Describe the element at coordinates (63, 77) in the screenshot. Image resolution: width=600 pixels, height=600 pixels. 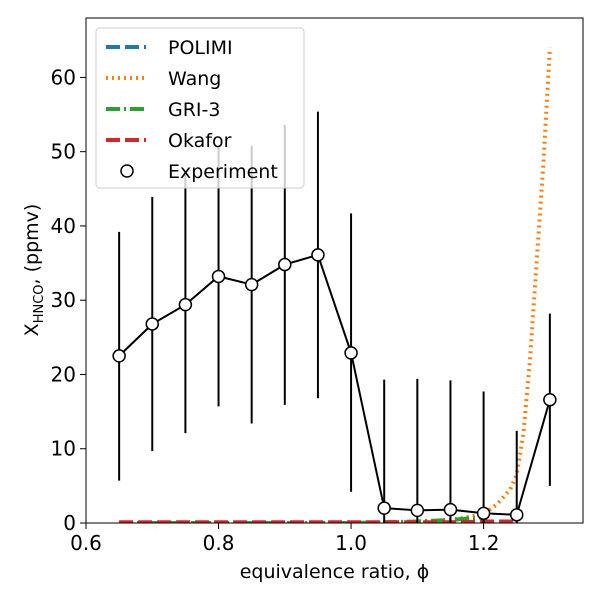
I see `y-tick-label: 60` at that location.